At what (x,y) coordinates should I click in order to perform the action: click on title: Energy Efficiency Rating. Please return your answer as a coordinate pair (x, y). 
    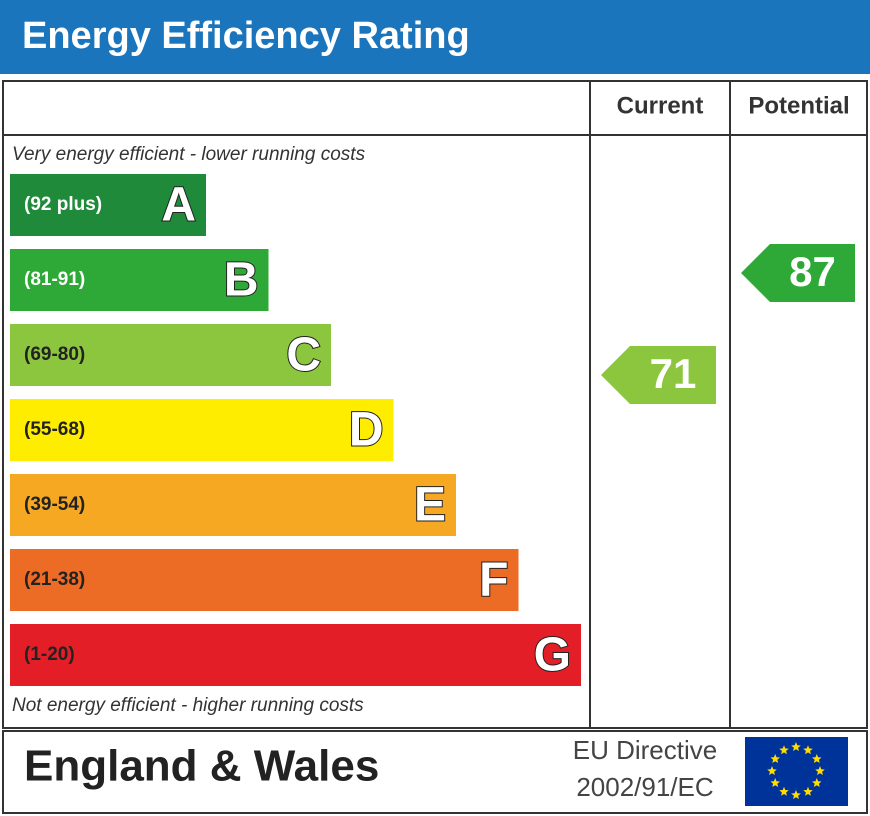
    Looking at the image, I should click on (246, 36).